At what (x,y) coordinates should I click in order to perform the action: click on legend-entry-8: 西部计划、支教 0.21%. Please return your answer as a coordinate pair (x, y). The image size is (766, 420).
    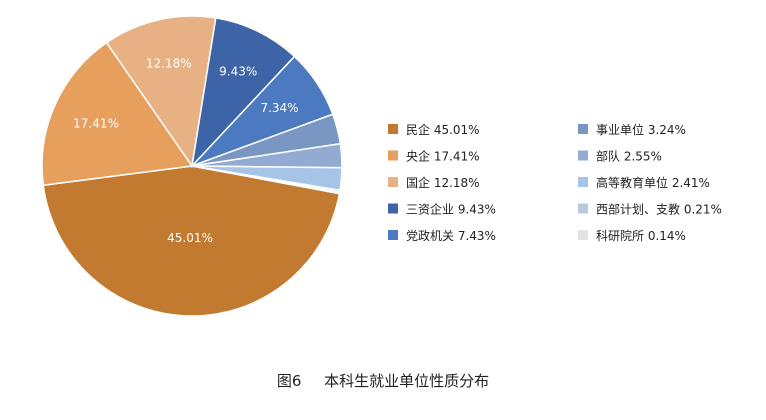
    Looking at the image, I should click on (659, 209).